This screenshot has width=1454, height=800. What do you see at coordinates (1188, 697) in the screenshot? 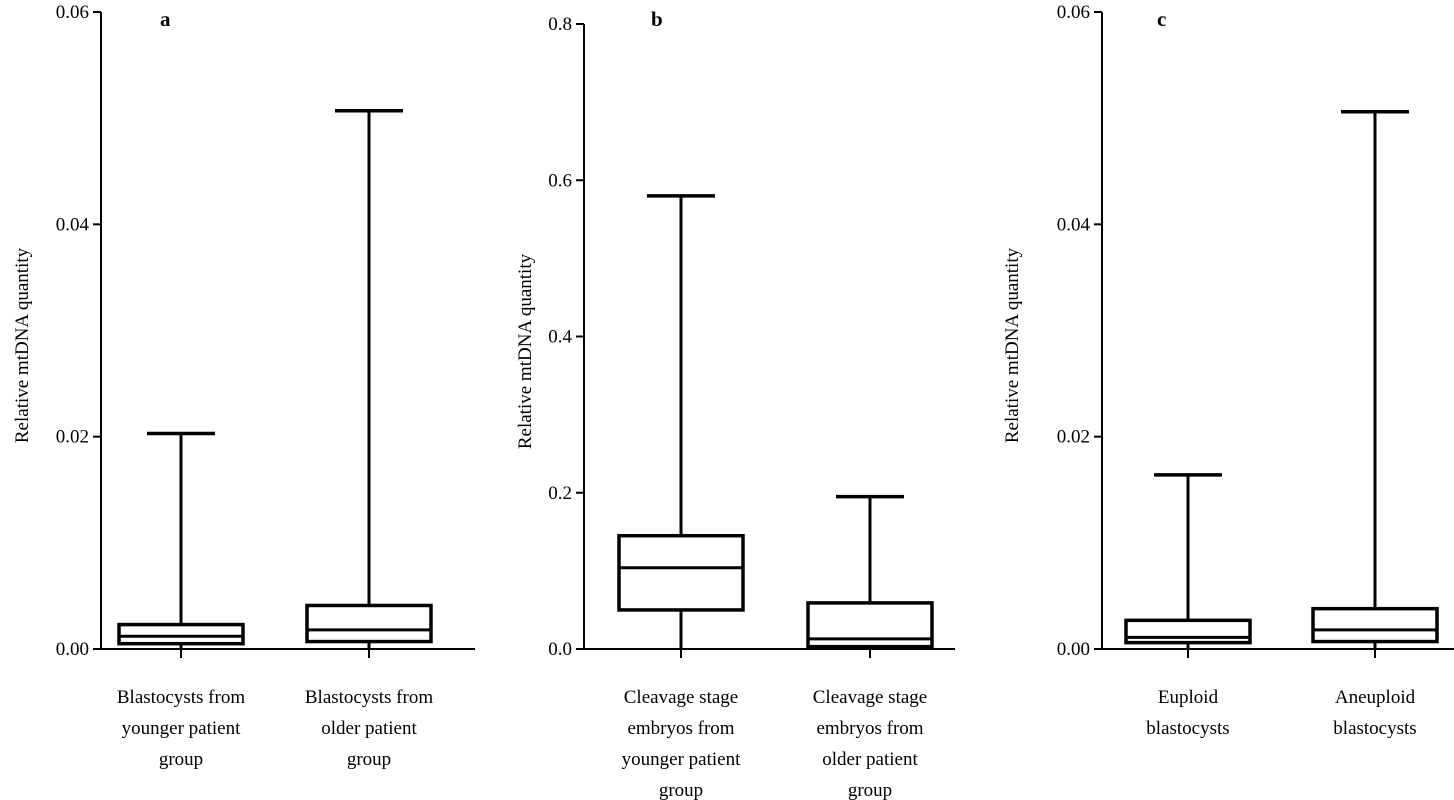
I see `category-label-line: Euploid` at bounding box center [1188, 697].